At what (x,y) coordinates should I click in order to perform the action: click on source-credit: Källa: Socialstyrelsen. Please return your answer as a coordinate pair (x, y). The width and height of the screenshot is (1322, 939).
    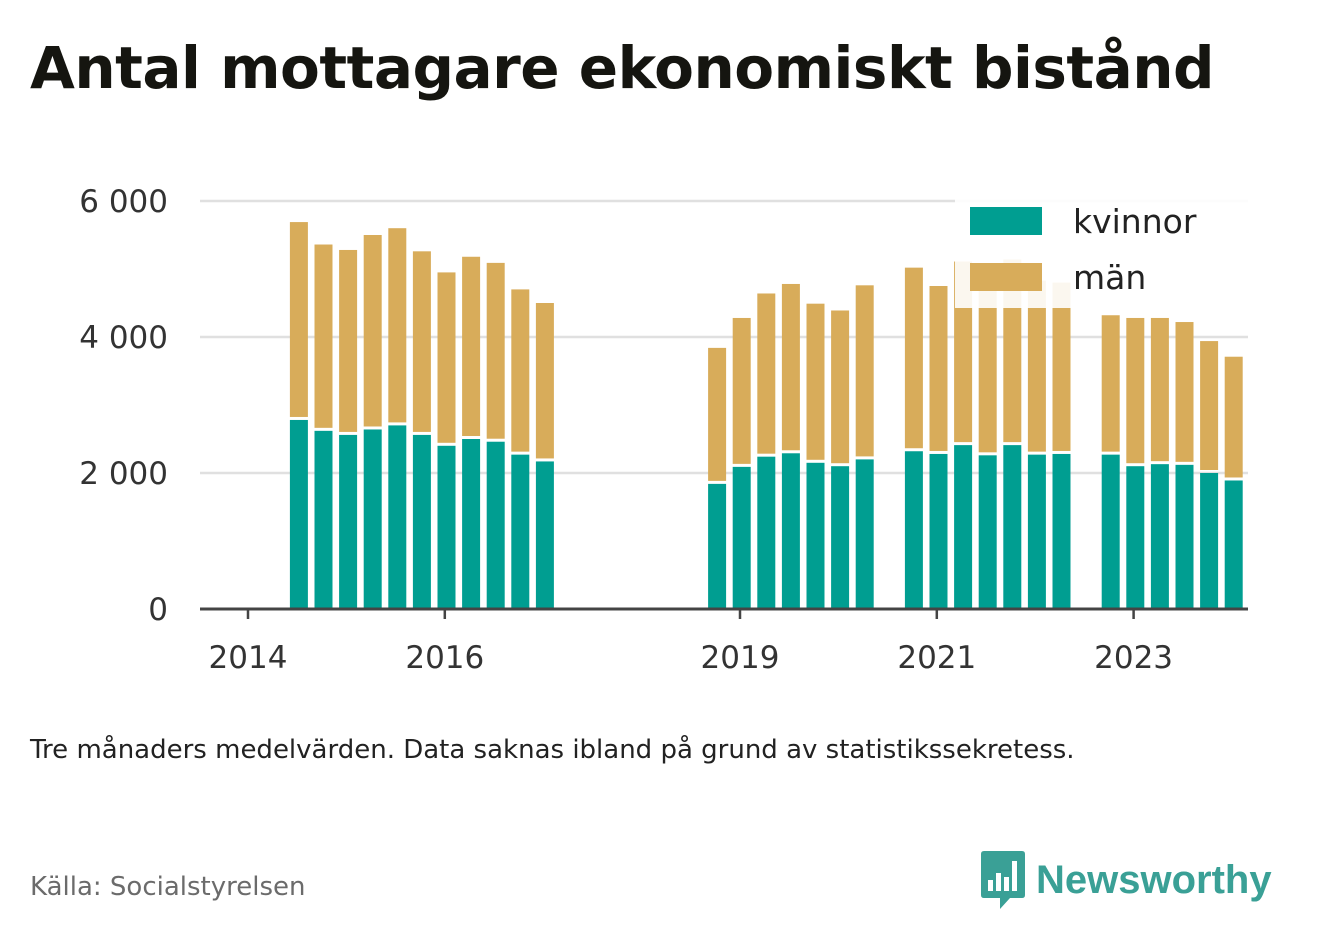
    Looking at the image, I should click on (168, 887).